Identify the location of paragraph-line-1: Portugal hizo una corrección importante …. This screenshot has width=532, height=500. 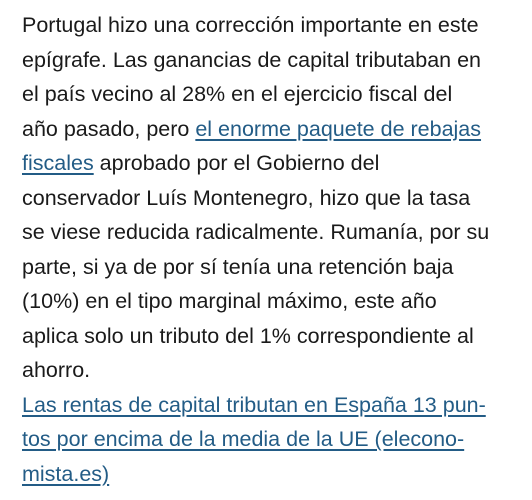
(250, 25).